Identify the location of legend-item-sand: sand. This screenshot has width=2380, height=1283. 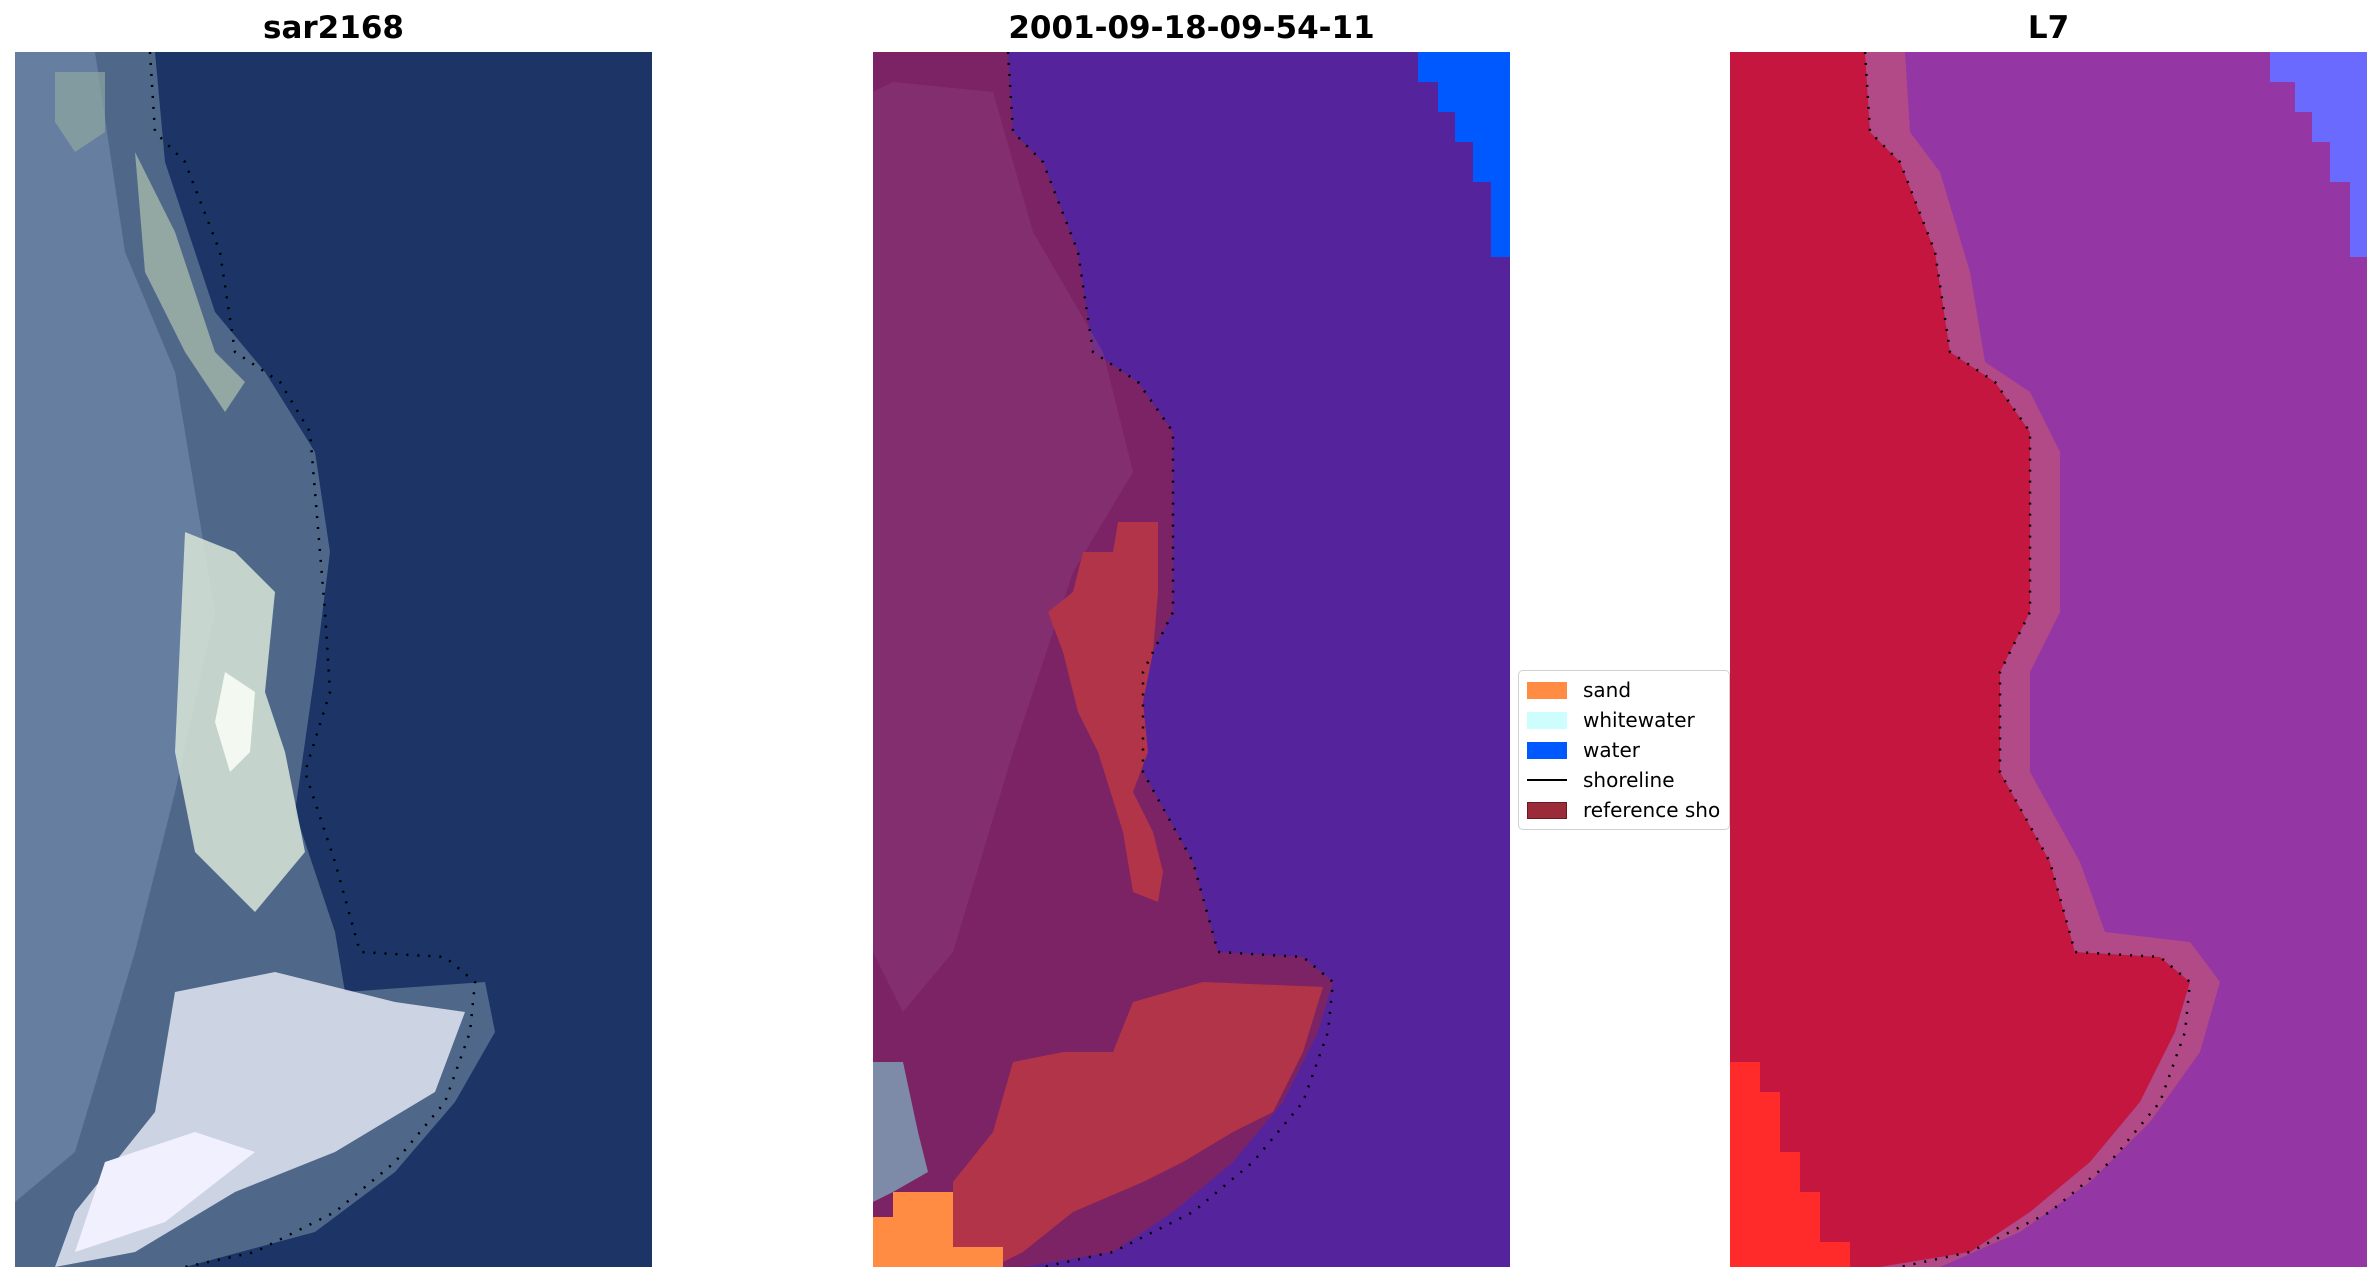
(1579, 690).